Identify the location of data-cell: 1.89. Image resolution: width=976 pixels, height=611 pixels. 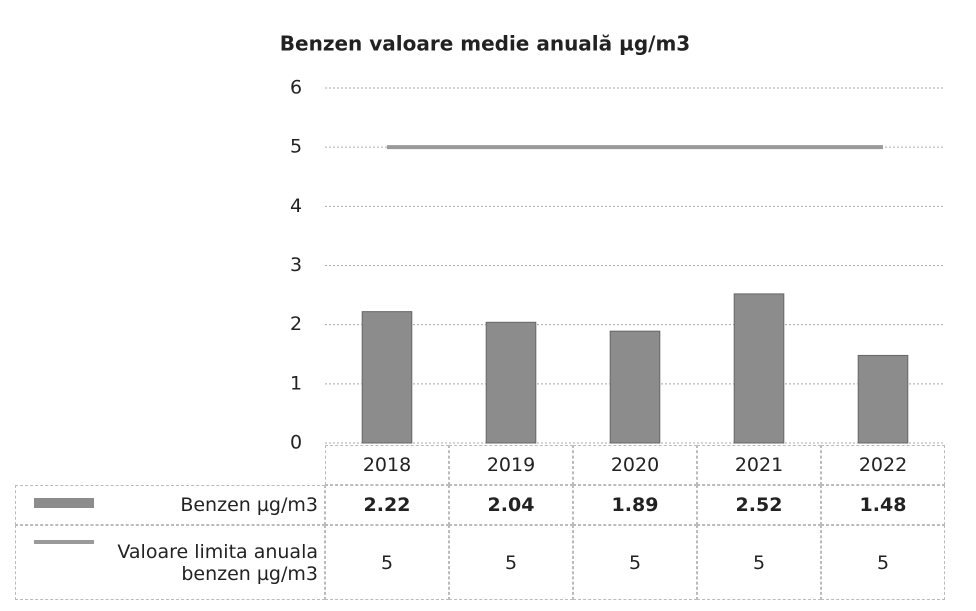
(635, 505).